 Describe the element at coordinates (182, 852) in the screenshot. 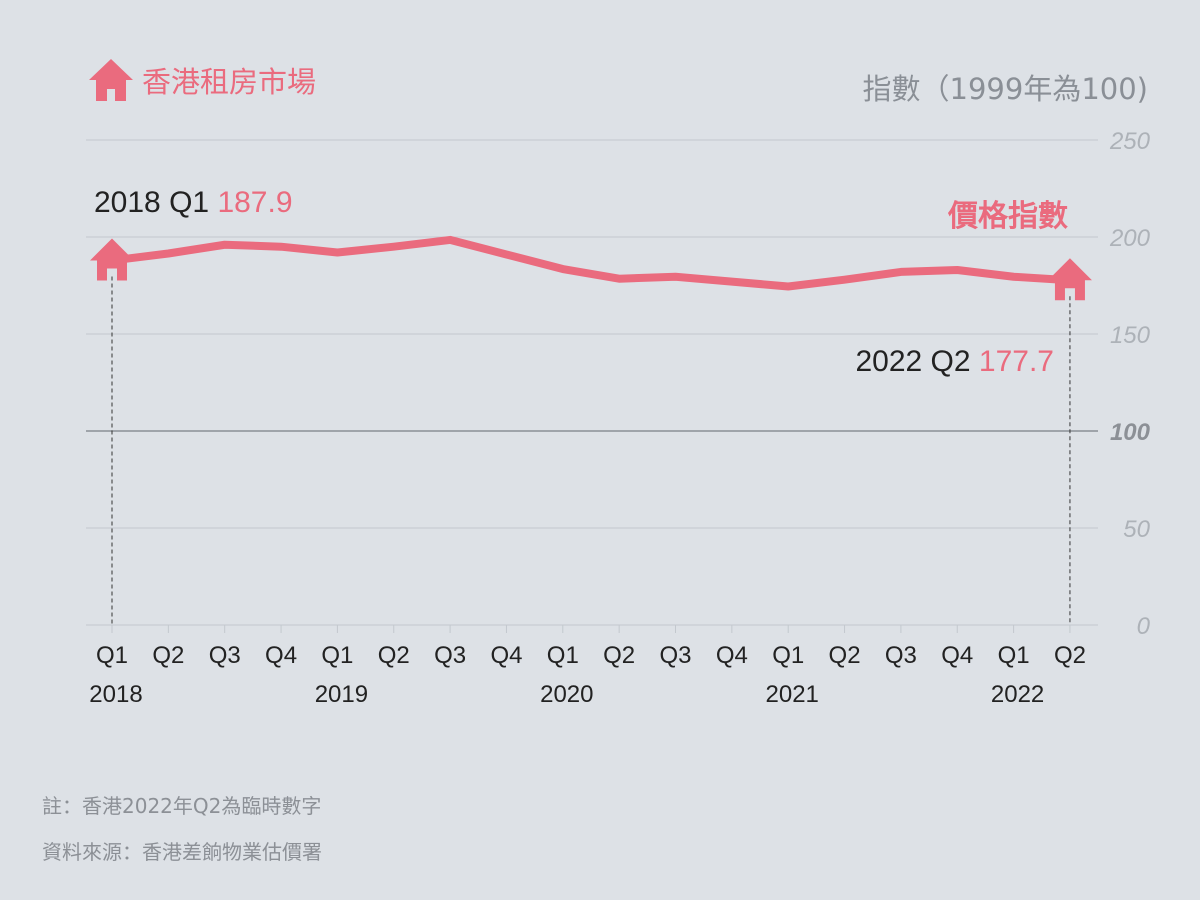

I see `source-note: 資料來源：香港差餉物業估價署` at that location.